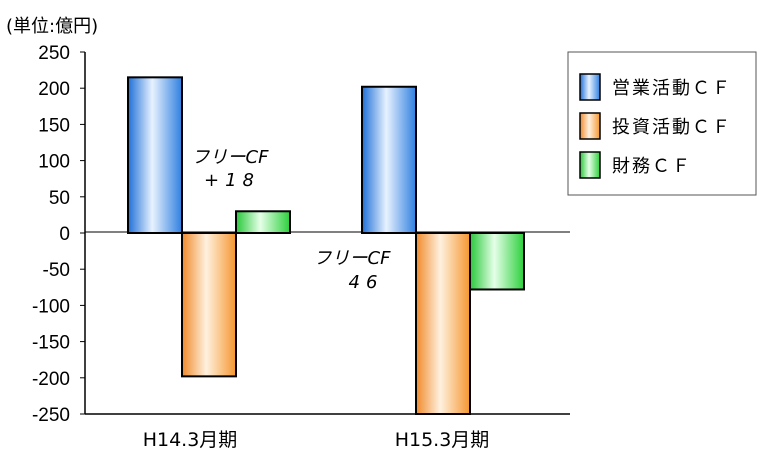  Describe the element at coordinates (54, 162) in the screenshot. I see `y-tick-label: 100` at that location.